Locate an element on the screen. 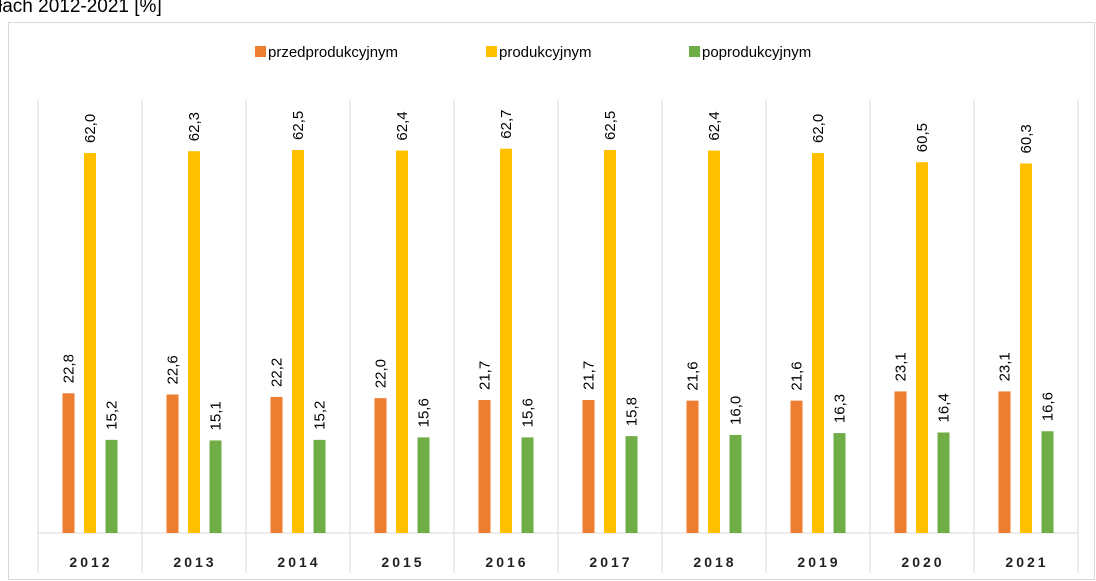 Image resolution: width=1096 pixels, height=581 pixels. x-tick-label: 2018 is located at coordinates (714, 562).